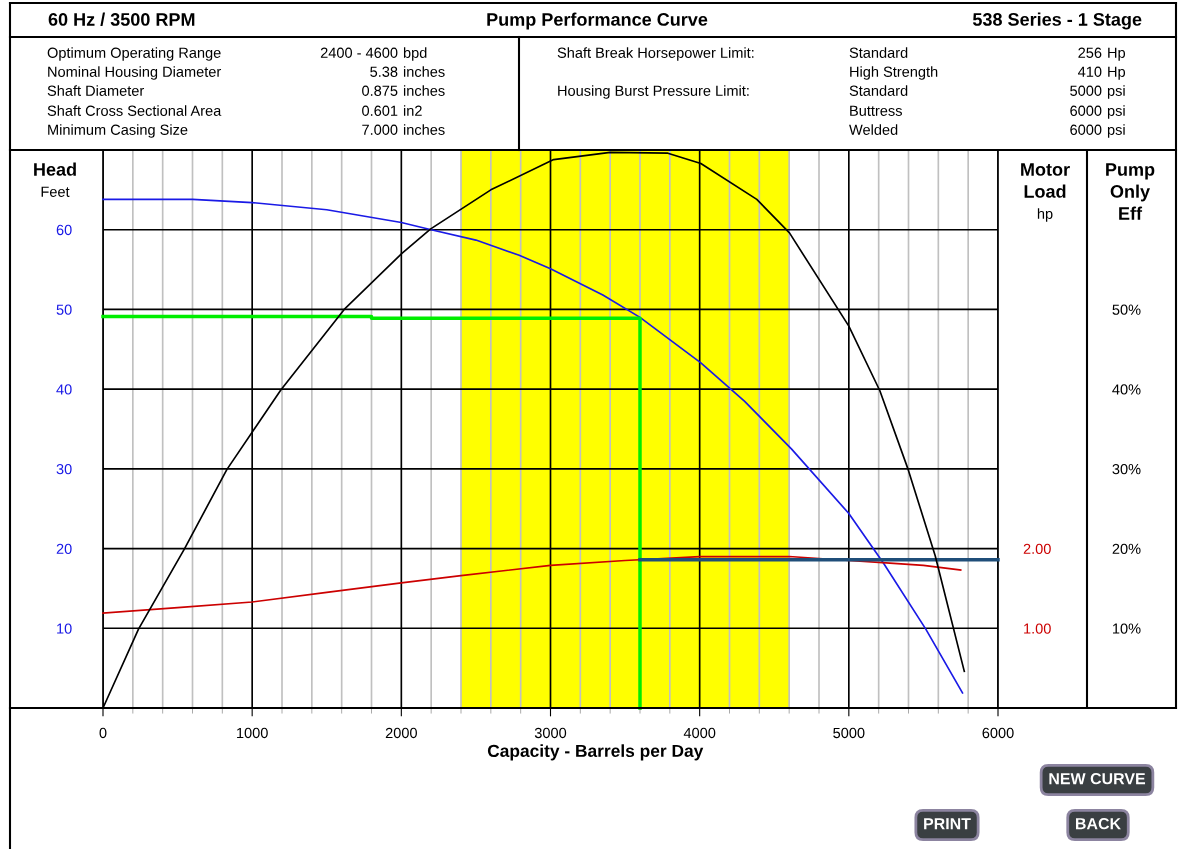  I want to click on text: 2400 - 4600, so click(359, 52).